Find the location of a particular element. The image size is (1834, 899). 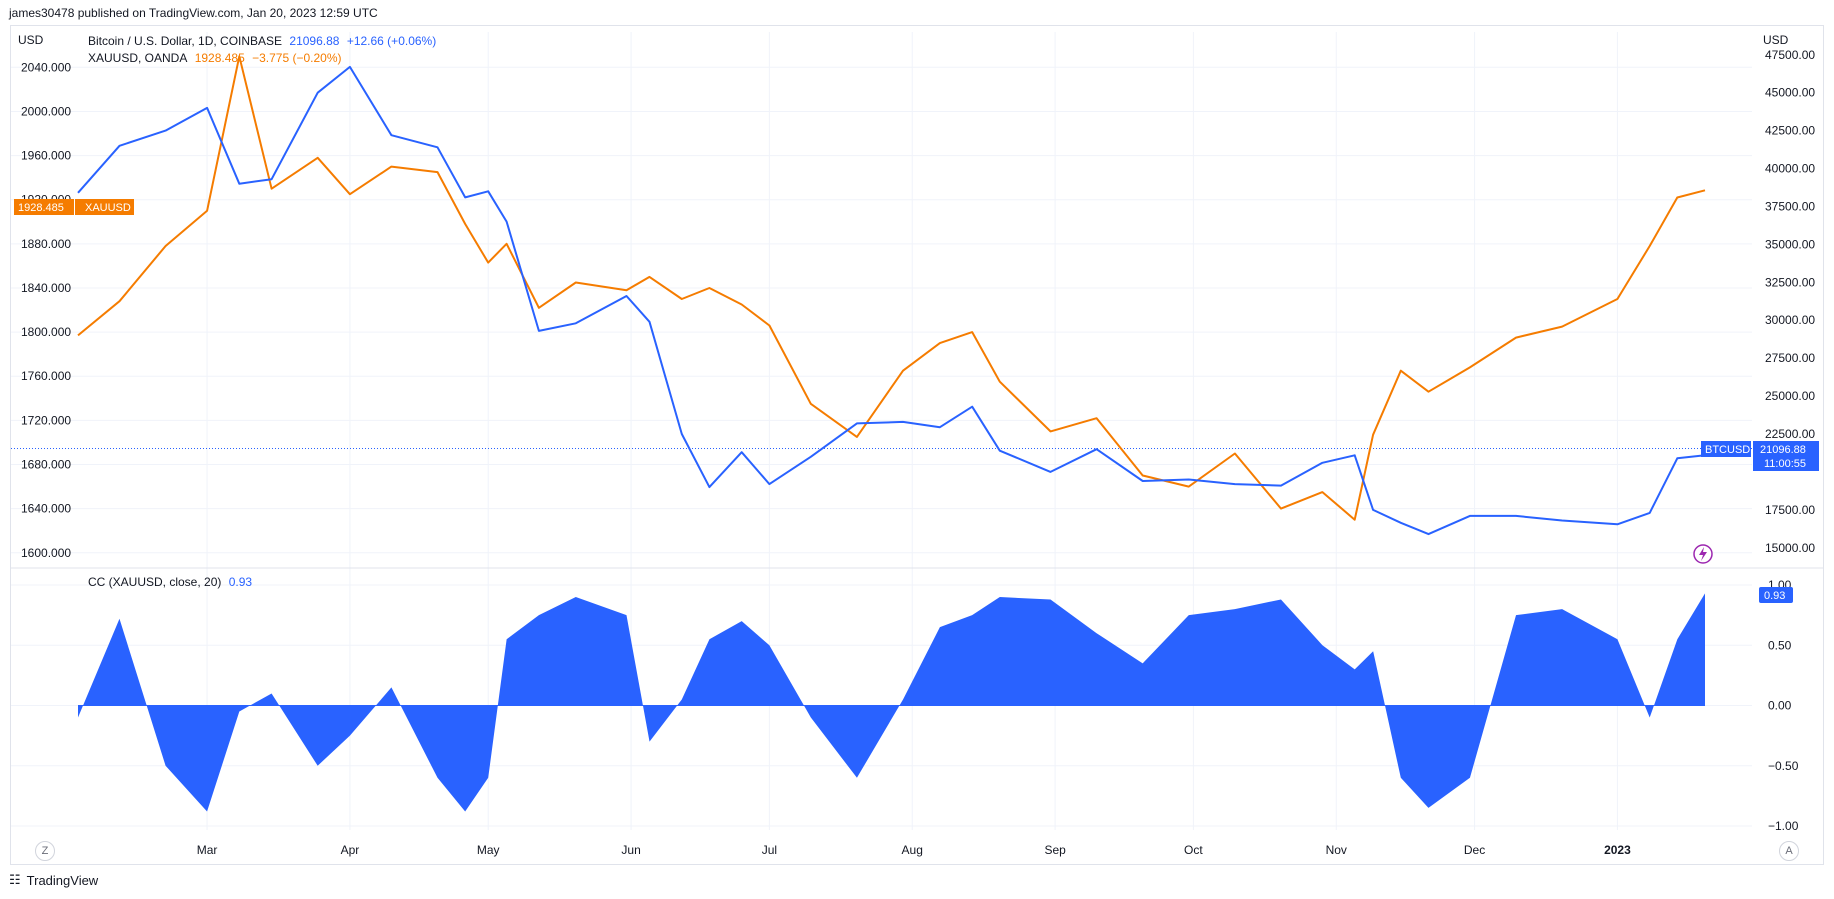

btc-tag-countdown: 11:00:55 is located at coordinates (1785, 464).